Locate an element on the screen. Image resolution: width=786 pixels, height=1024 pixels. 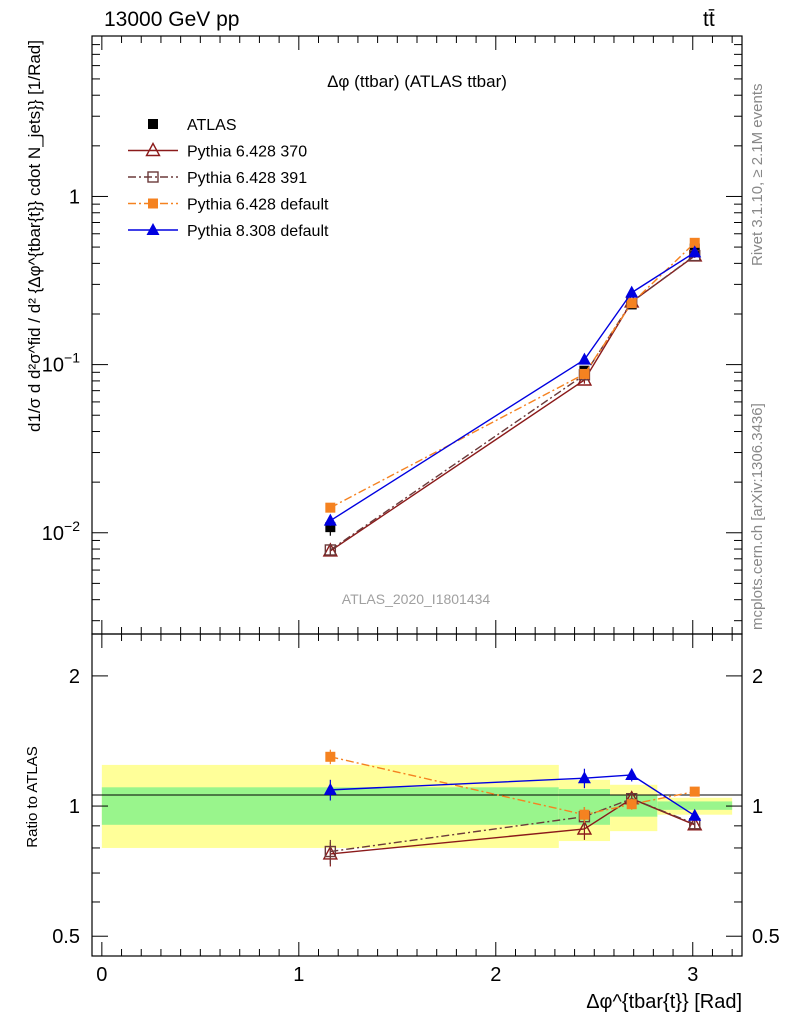
process-label: 13000 GeV pp is located at coordinates (172, 19).